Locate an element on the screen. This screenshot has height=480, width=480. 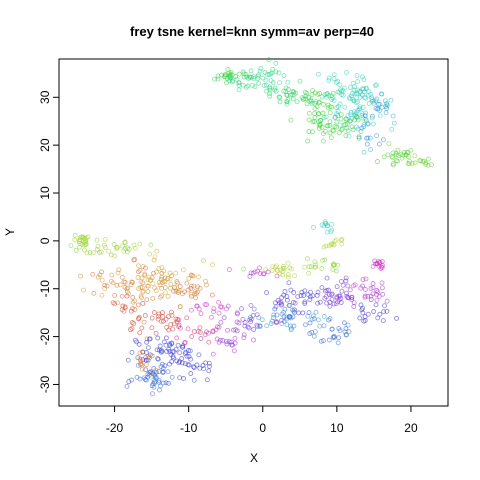
y-tick-label: -20 is located at coordinates (45, 337).